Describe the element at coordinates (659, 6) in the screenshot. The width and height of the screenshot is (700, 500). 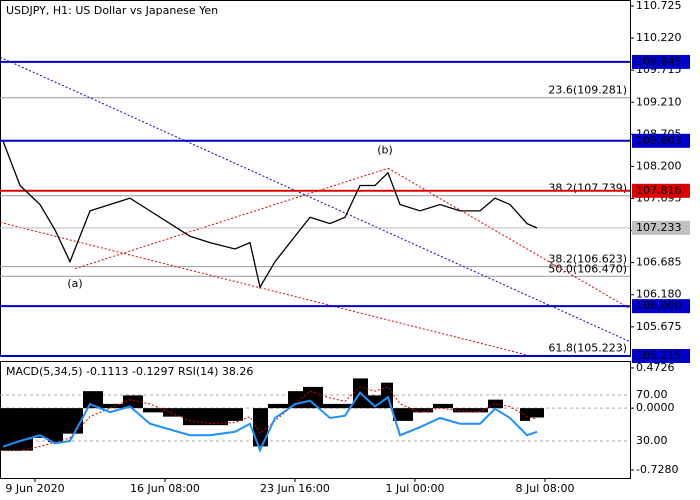
I see `y-tick-label: 110.725` at that location.